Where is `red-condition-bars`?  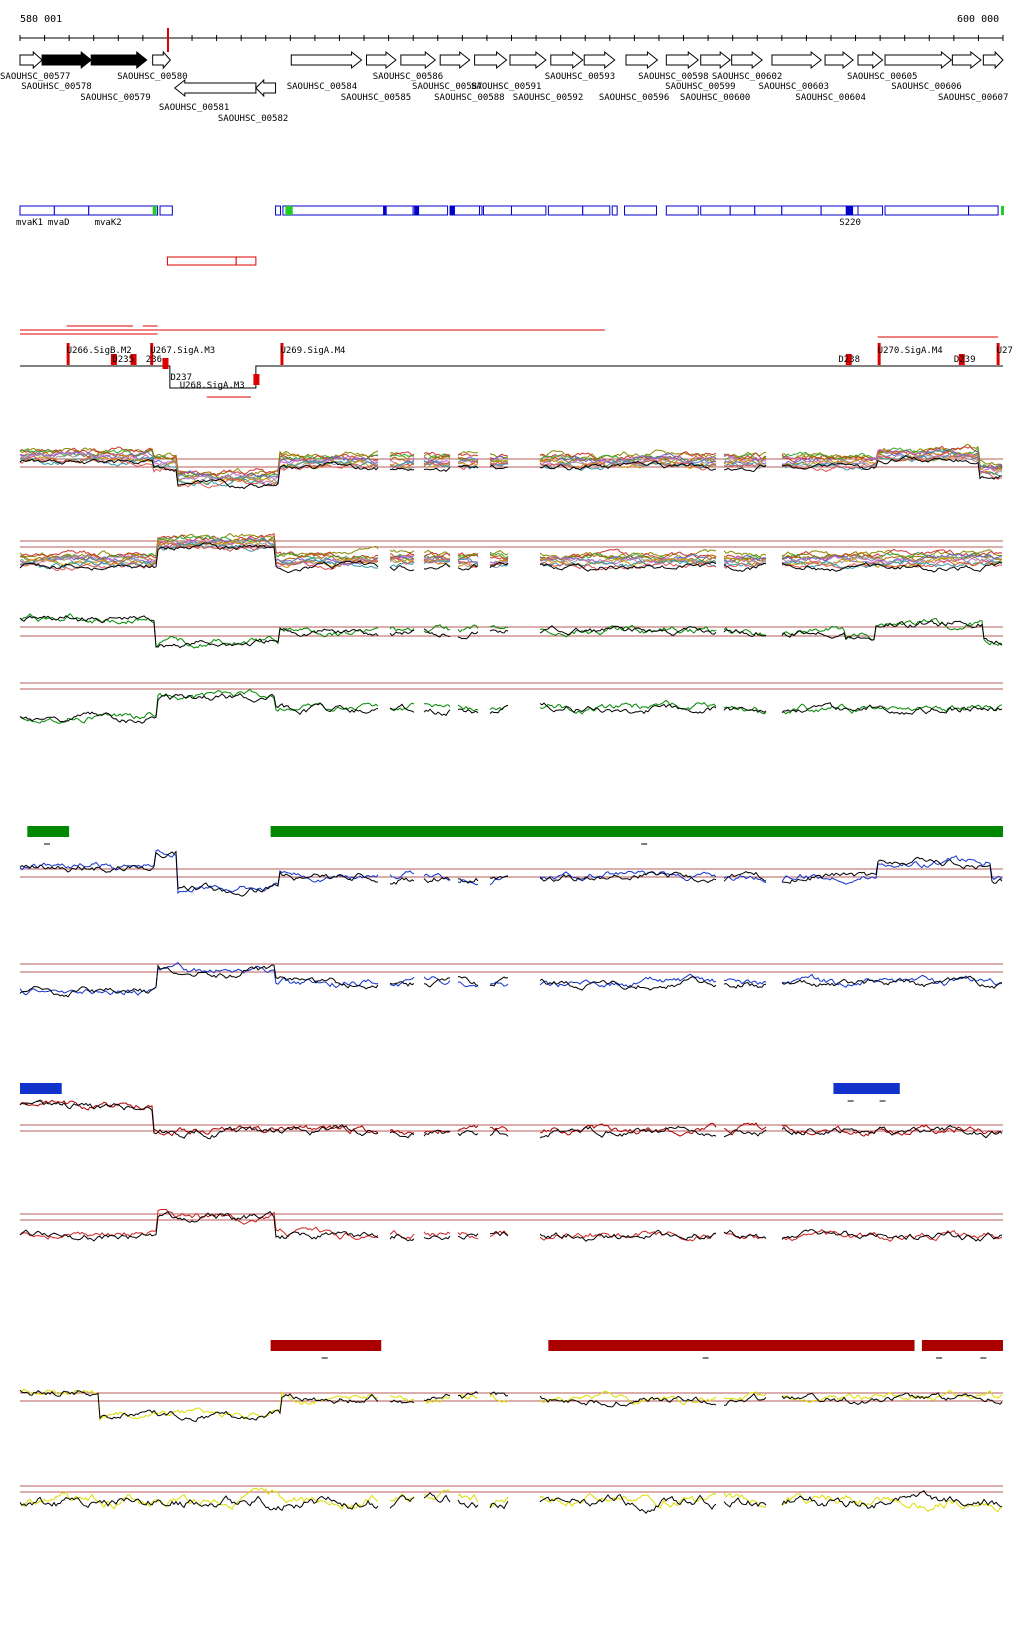
red-condition-bars is located at coordinates (636, 1349).